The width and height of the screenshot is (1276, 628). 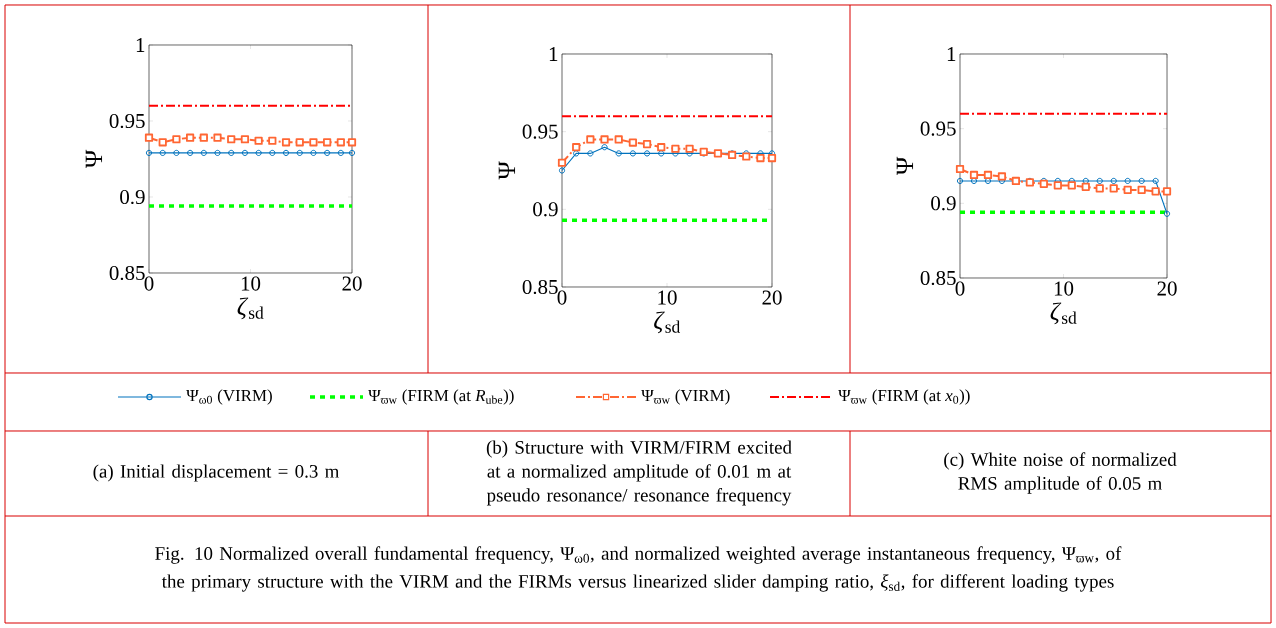 I want to click on legend-label: Ψ$_{ω0}$ (VIRM), so click(x=229, y=397).